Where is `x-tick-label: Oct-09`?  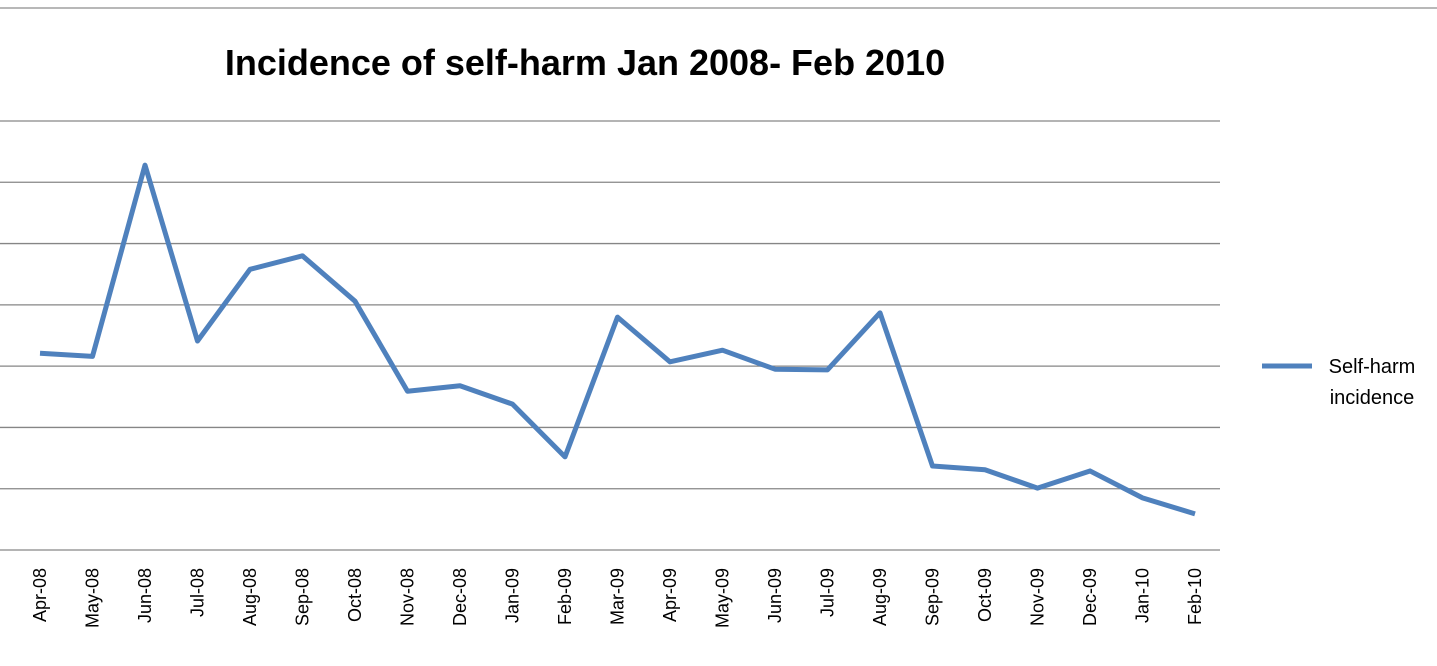 x-tick-label: Oct-09 is located at coordinates (985, 595).